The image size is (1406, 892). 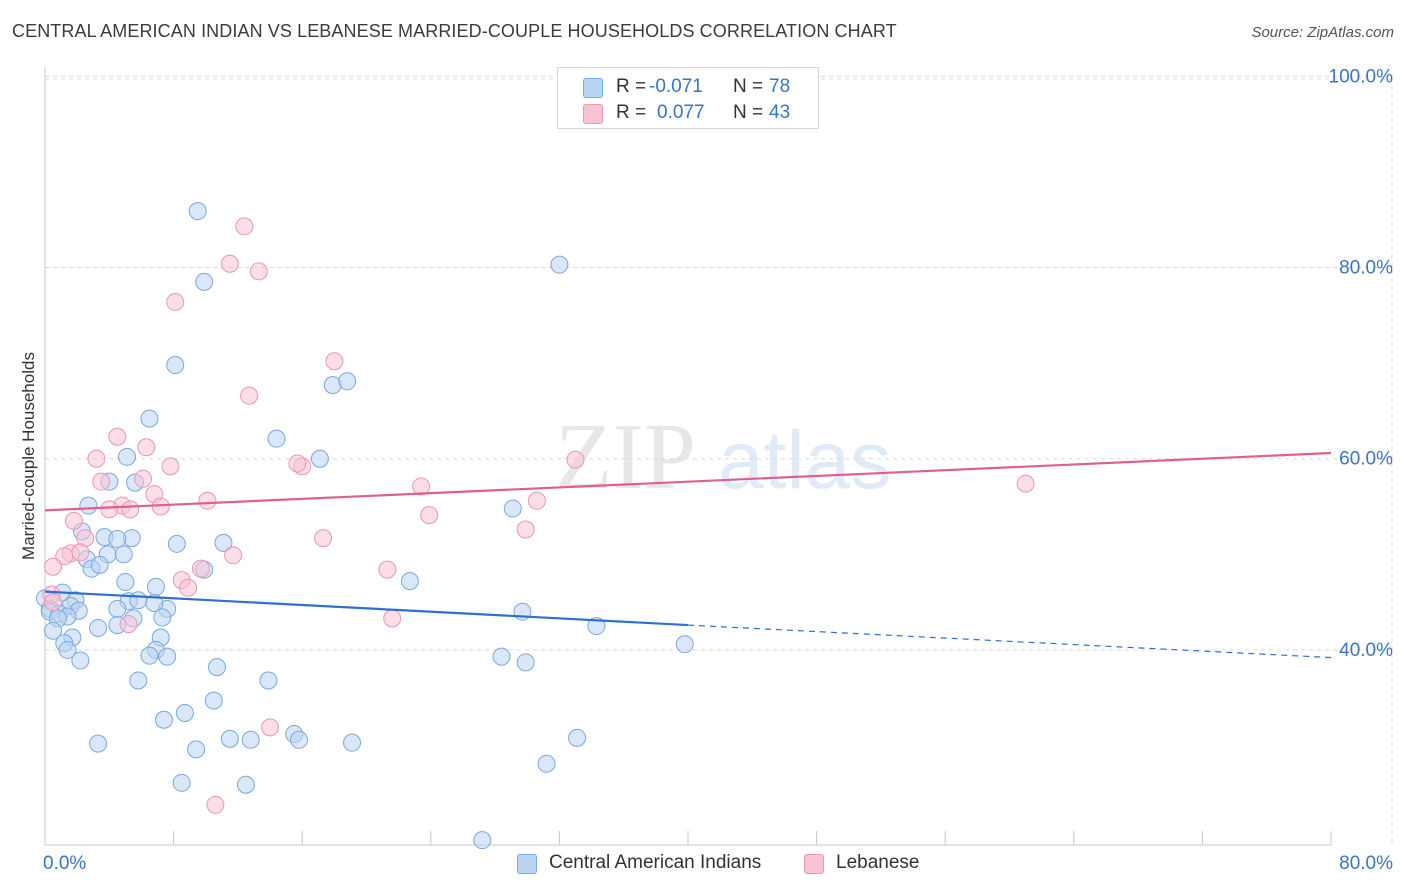 I want to click on watermark: ZIP atlas, so click(x=723, y=457).